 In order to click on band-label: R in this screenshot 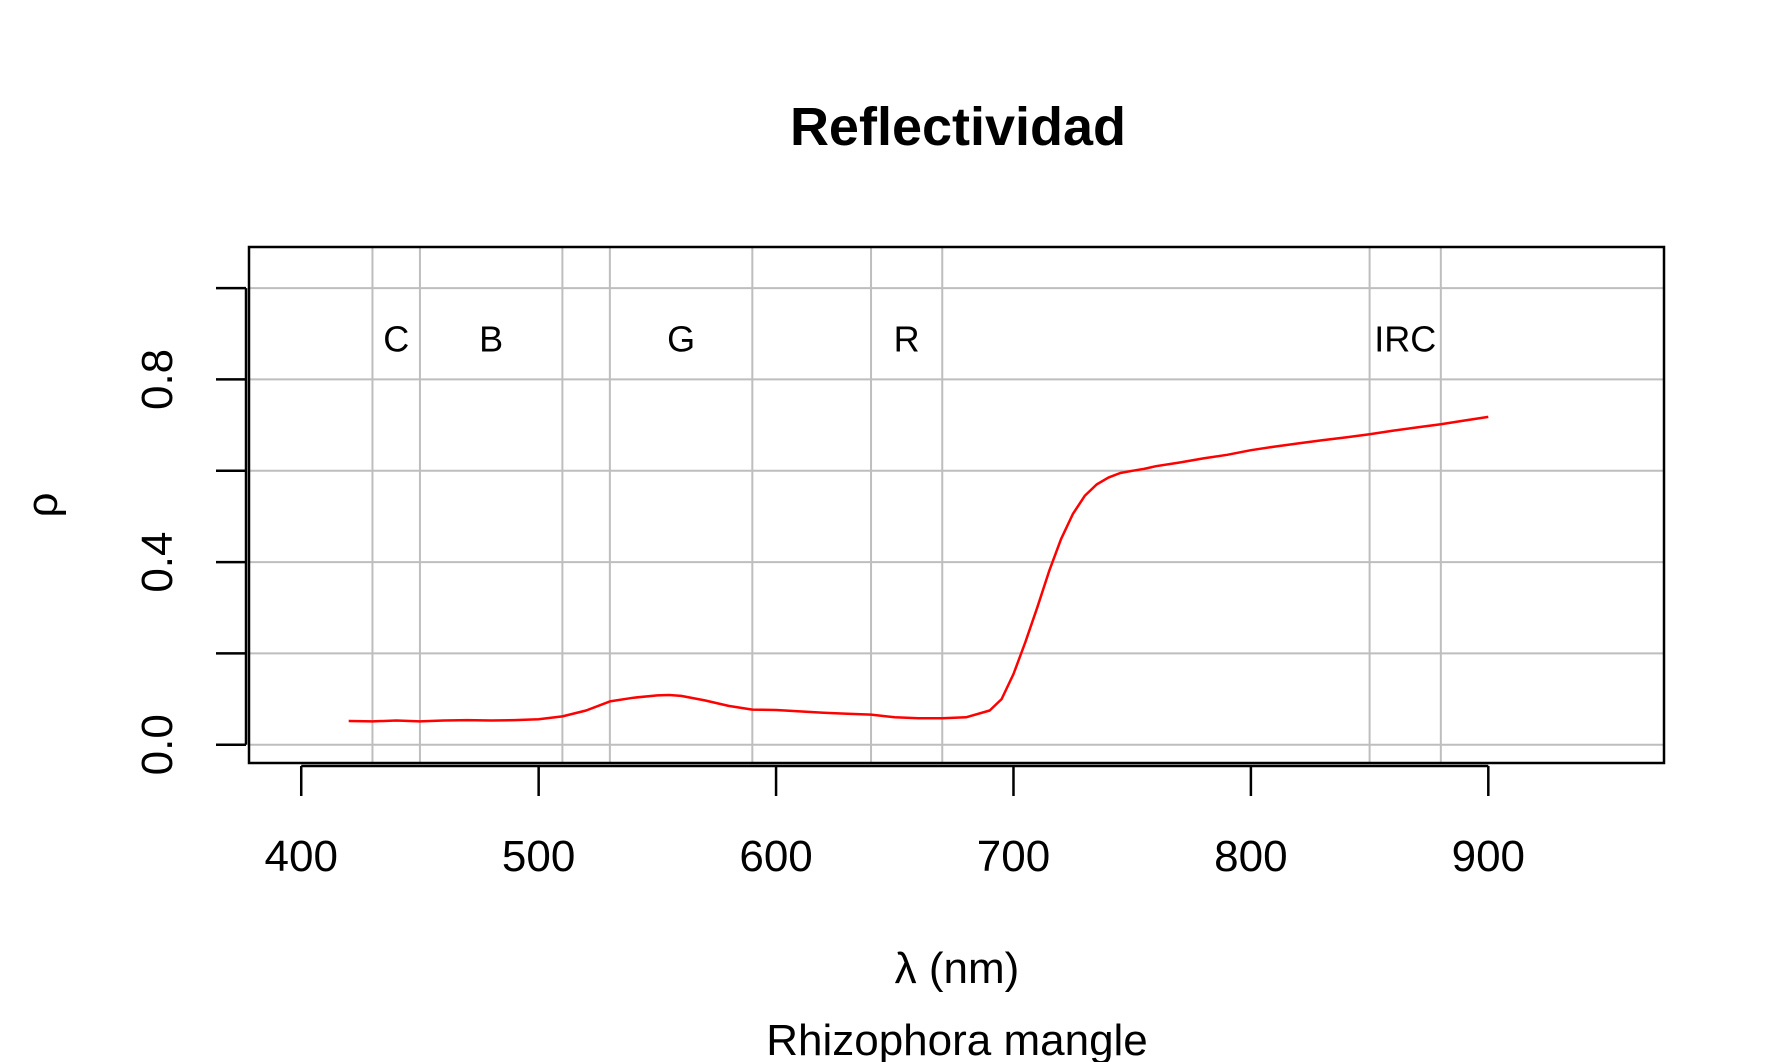, I will do `click(907, 338)`.